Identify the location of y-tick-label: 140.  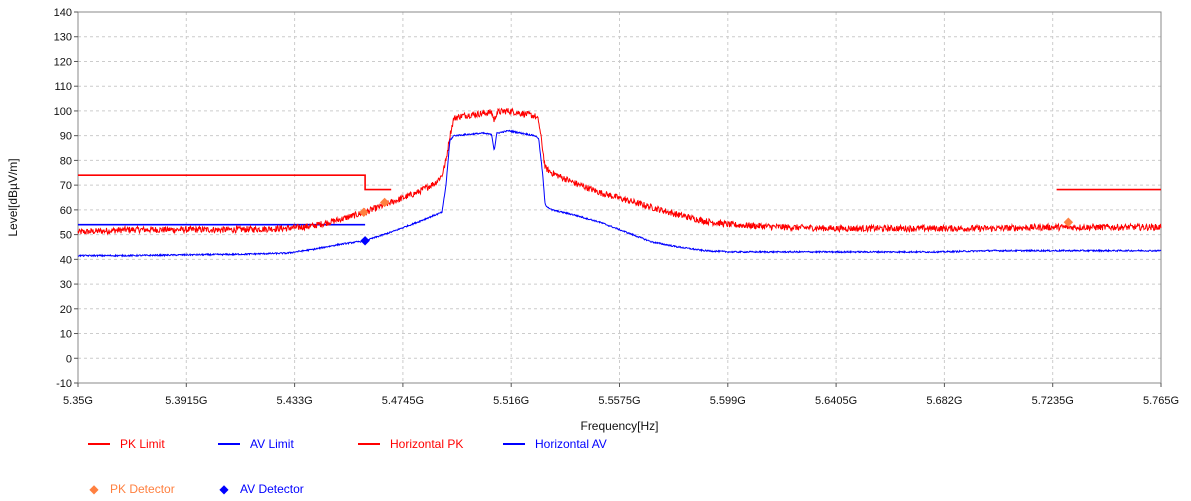
(63, 13).